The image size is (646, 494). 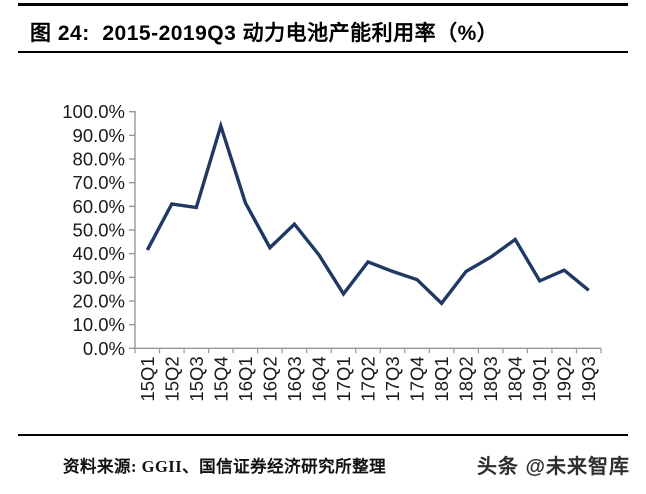 I want to click on footer-rule, so click(x=323, y=435).